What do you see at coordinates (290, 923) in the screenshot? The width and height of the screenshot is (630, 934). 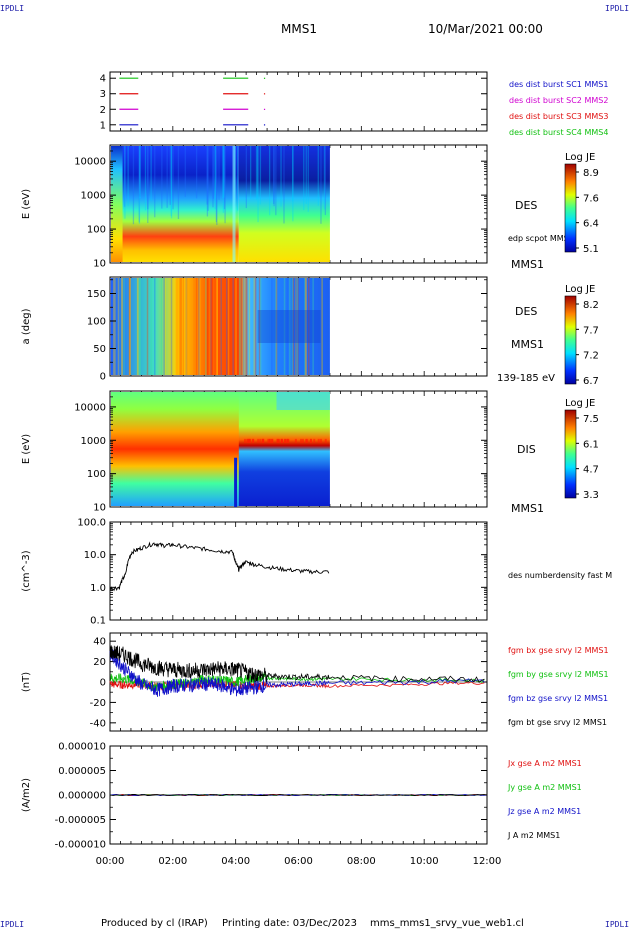 I see `footer-printing-date: Printing date: 03/Dec/2023` at bounding box center [290, 923].